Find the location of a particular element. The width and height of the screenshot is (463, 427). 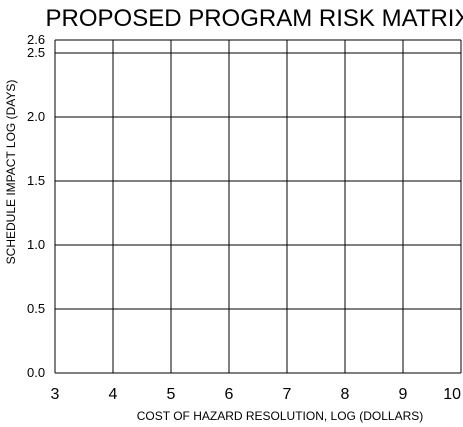

x-tick-label-8: 8 is located at coordinates (345, 394).